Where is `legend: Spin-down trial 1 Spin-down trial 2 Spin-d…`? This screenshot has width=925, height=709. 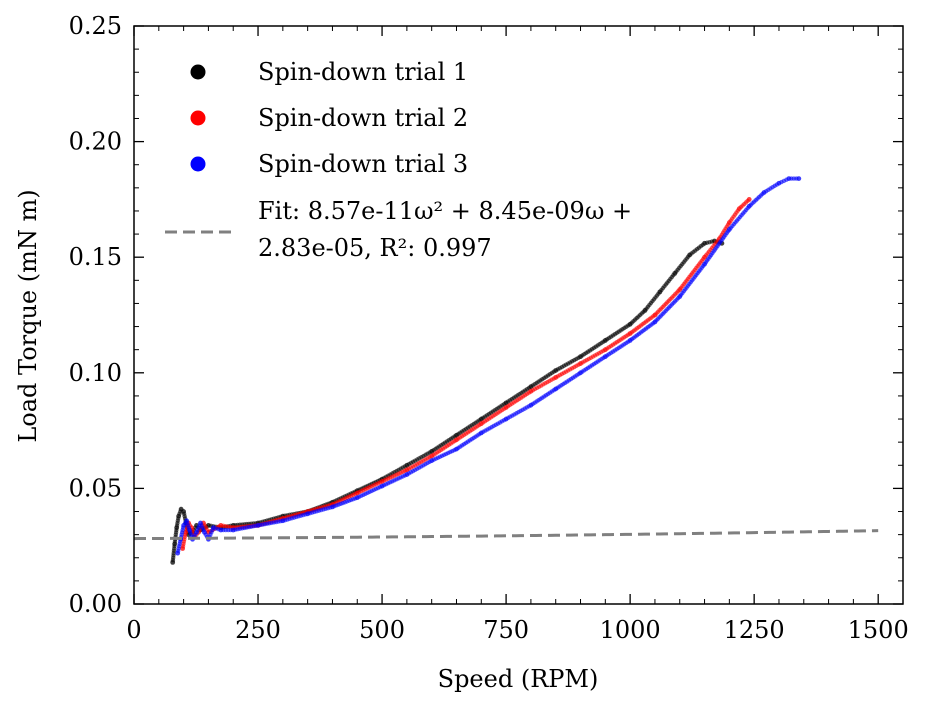 legend: Spin-down trial 1 Spin-down trial 2 Spin-d… is located at coordinates (398, 160).